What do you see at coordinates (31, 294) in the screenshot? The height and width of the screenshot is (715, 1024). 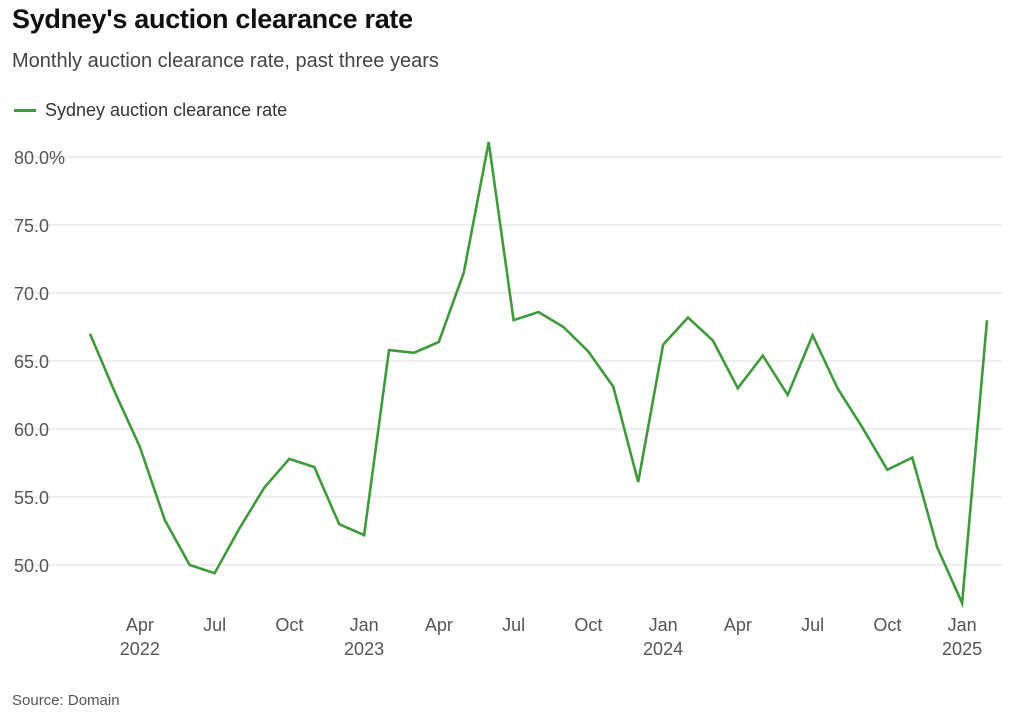 I see `y-tick-label: 70.0` at bounding box center [31, 294].